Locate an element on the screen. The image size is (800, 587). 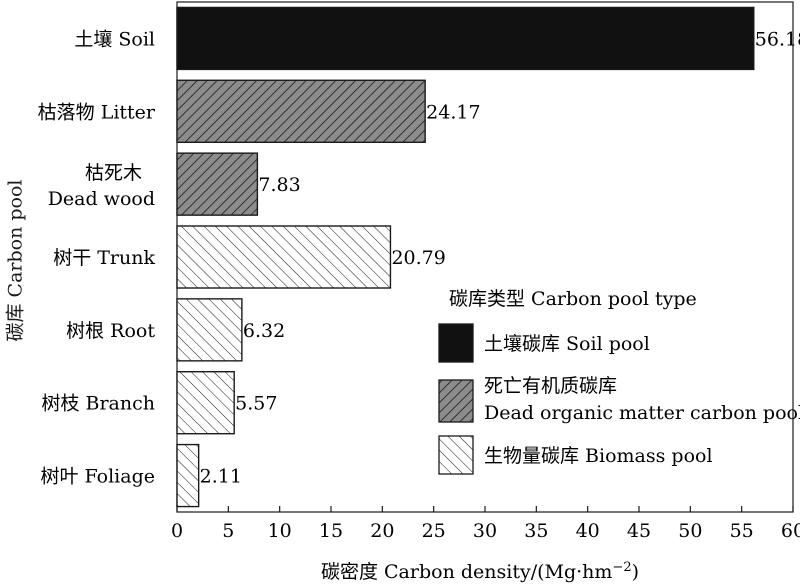
bar-value-label: 6.32 is located at coordinates (264, 331).